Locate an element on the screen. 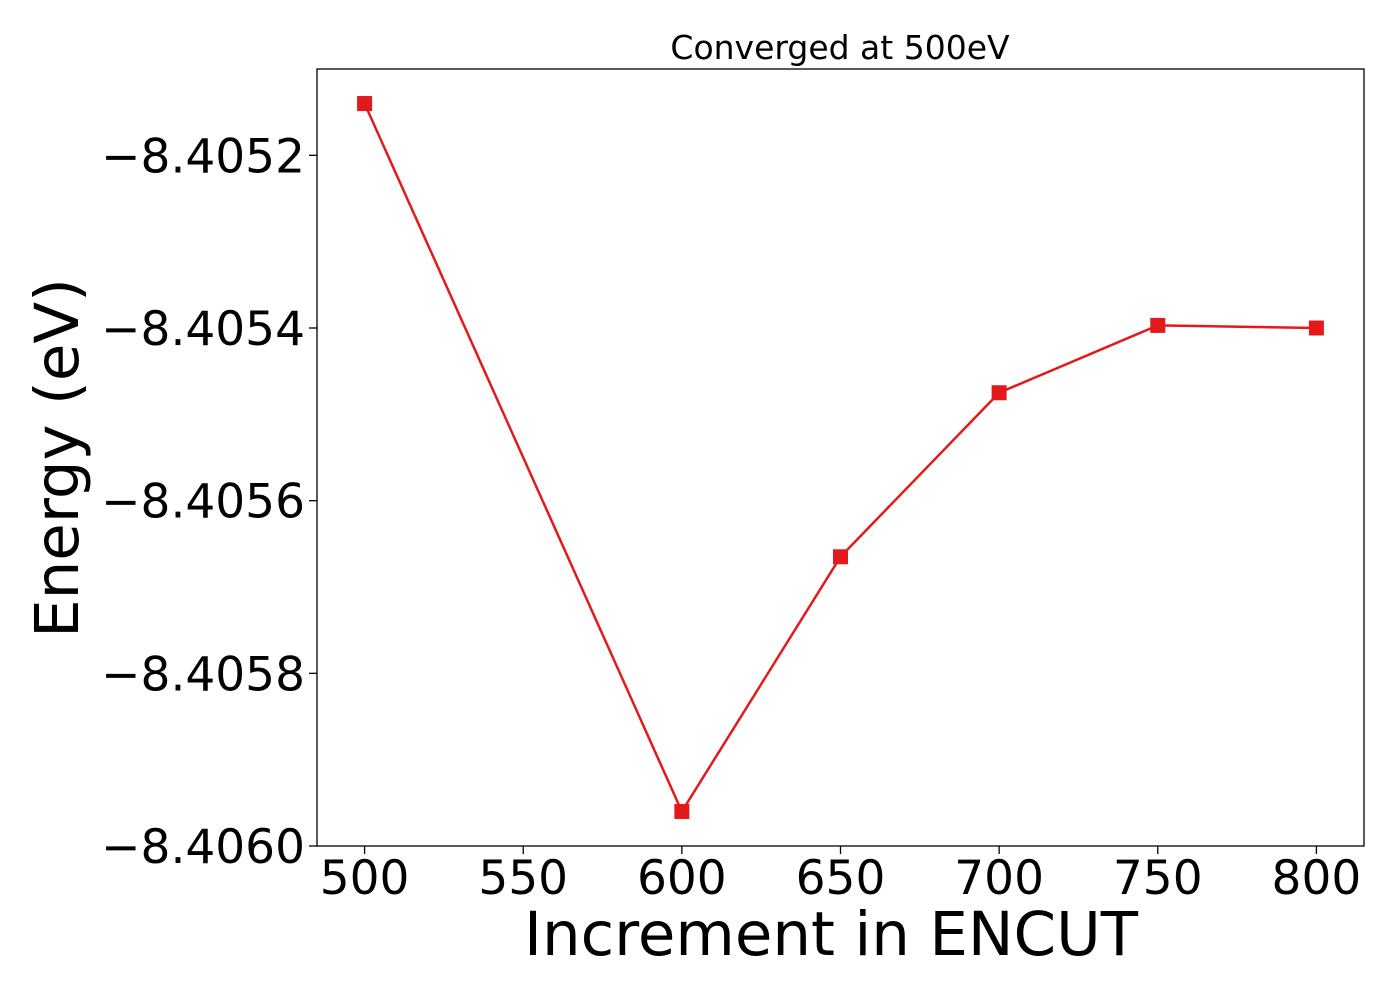 Image resolution: width=1400 pixels, height=1000 pixels. x-axis-label: Increment in ENCUT is located at coordinates (831, 934).